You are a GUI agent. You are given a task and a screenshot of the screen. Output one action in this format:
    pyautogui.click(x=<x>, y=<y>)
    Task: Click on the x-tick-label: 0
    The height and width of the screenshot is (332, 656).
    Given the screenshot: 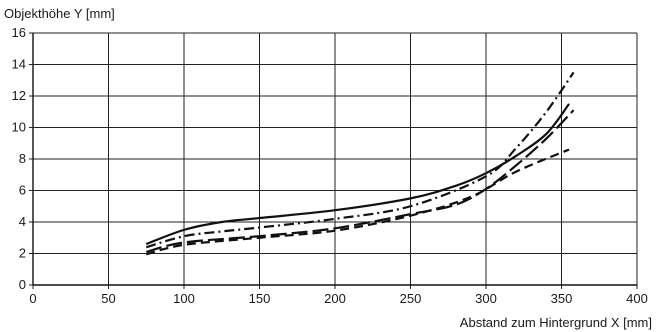 What is the action you would take?
    pyautogui.click(x=32, y=298)
    